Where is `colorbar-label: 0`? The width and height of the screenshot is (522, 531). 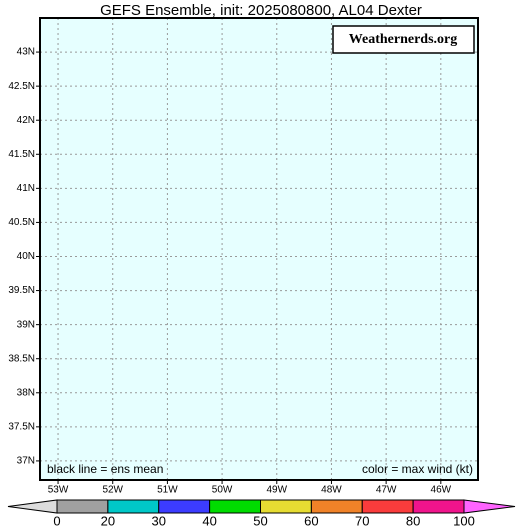
colorbar-label: 0 is located at coordinates (56, 520).